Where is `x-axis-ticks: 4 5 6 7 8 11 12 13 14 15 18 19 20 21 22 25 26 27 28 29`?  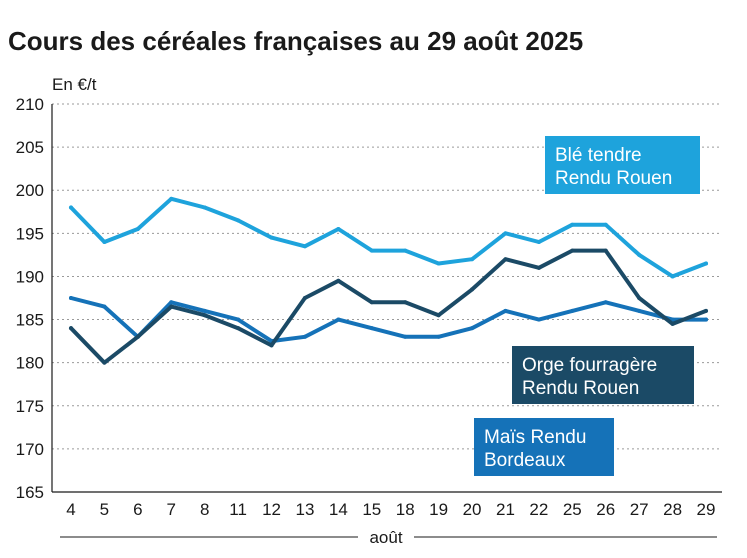
x-axis-ticks: 4 5 6 7 8 11 12 13 14 15 18 19 20 21 22 25 26 27 28 29 is located at coordinates (390, 509).